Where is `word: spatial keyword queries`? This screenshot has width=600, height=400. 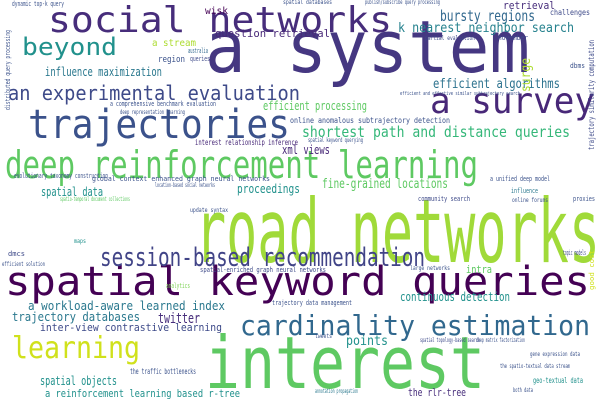
word: spatial keyword queries is located at coordinates (297, 282).